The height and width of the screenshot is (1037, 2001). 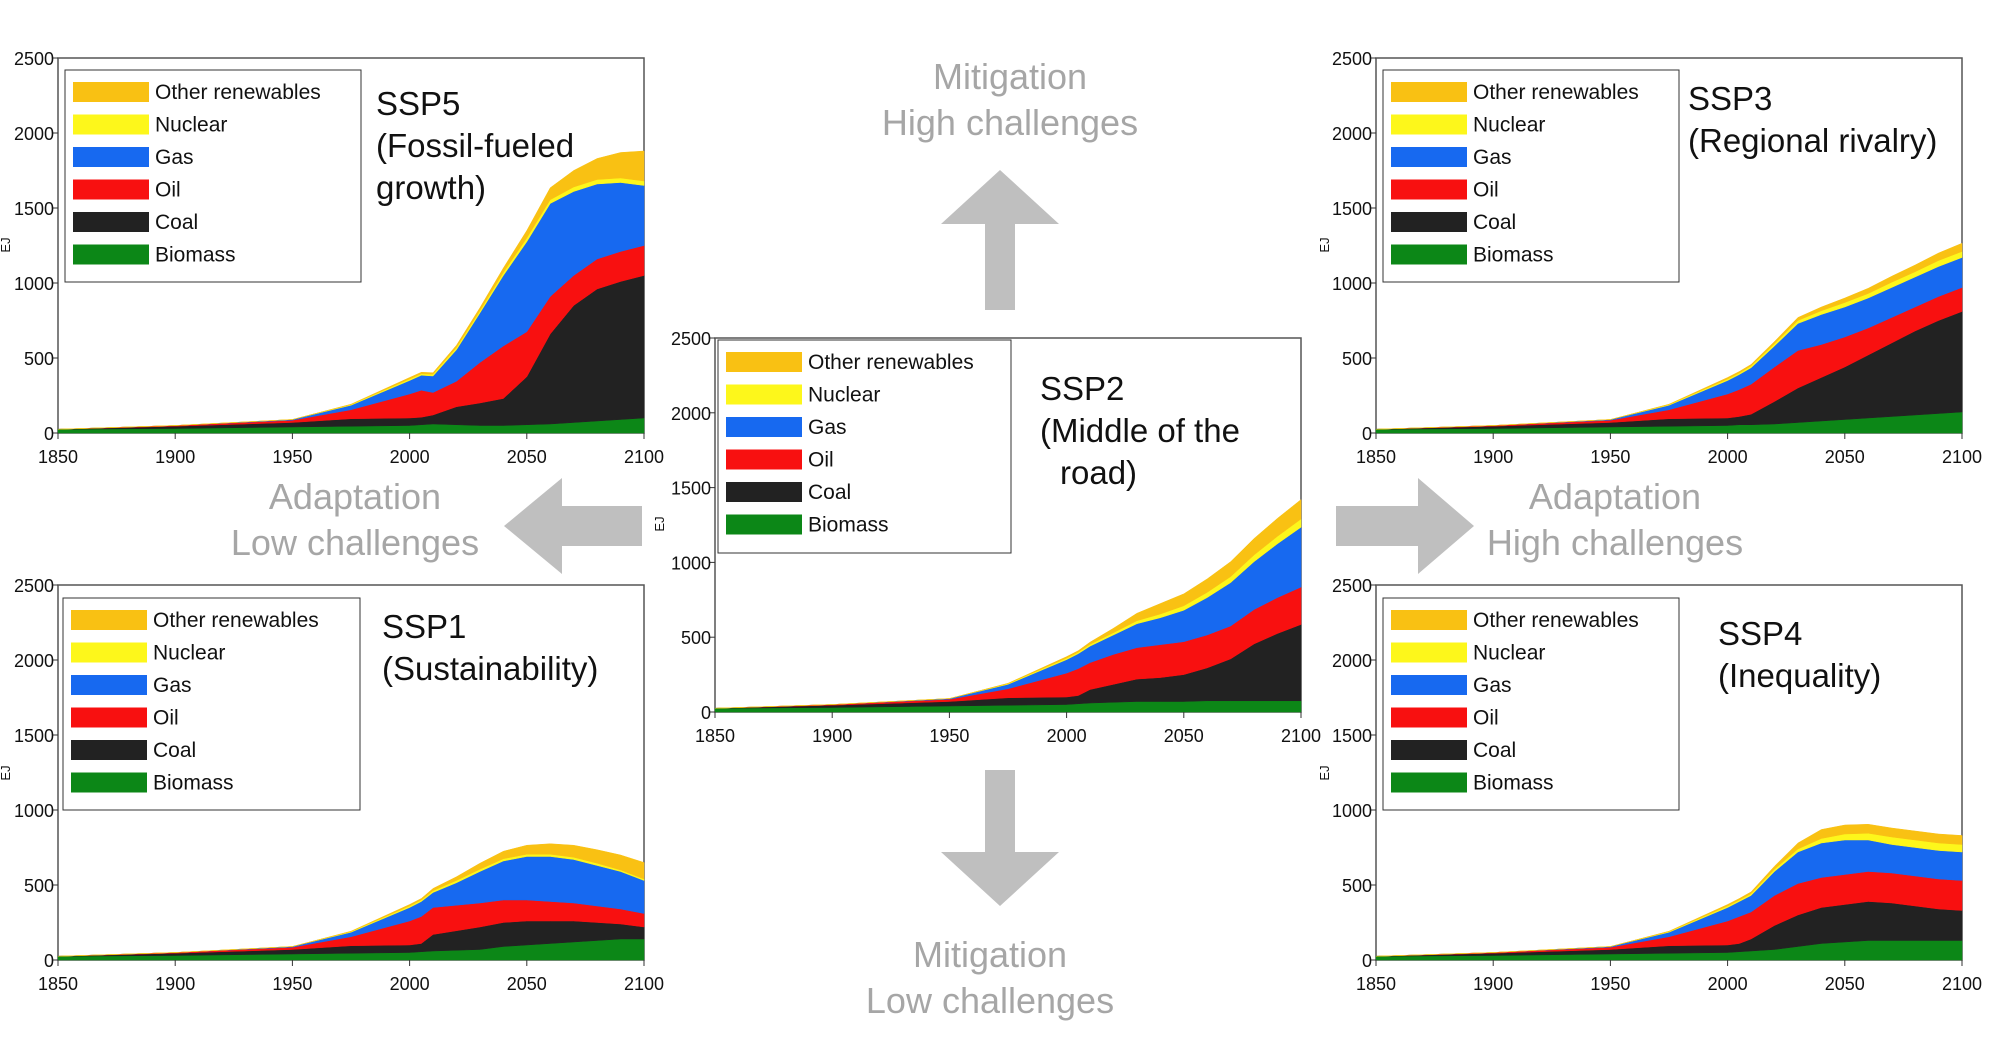 I want to click on chart-title-line: SSP2, so click(x=1082, y=388).